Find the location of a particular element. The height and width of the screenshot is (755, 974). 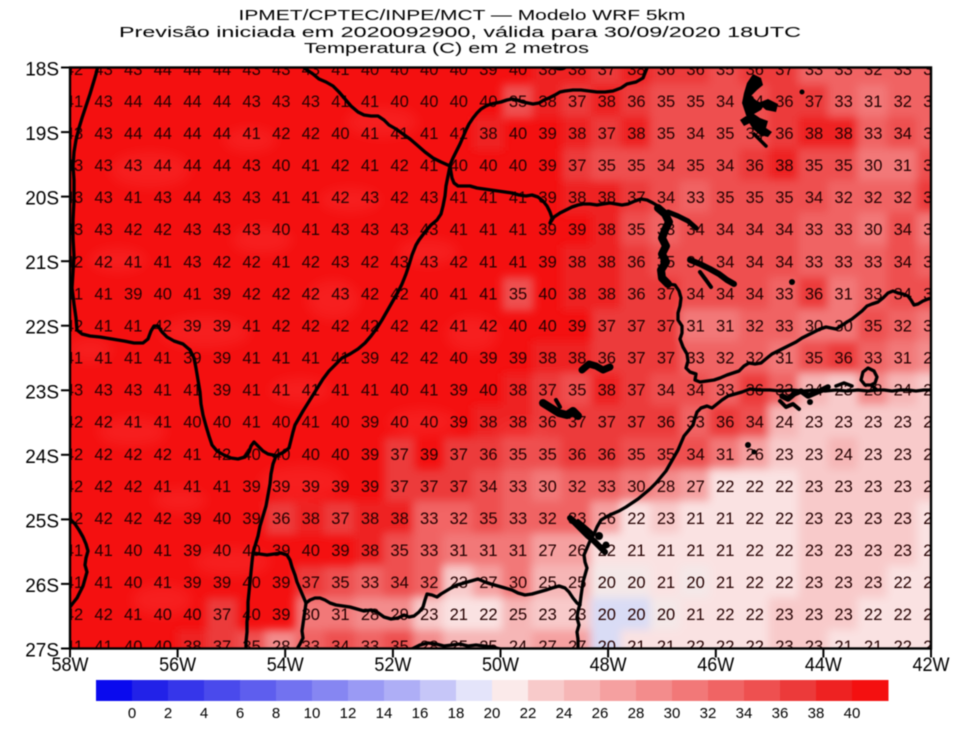

svg-text: 42W is located at coordinates (931, 665).